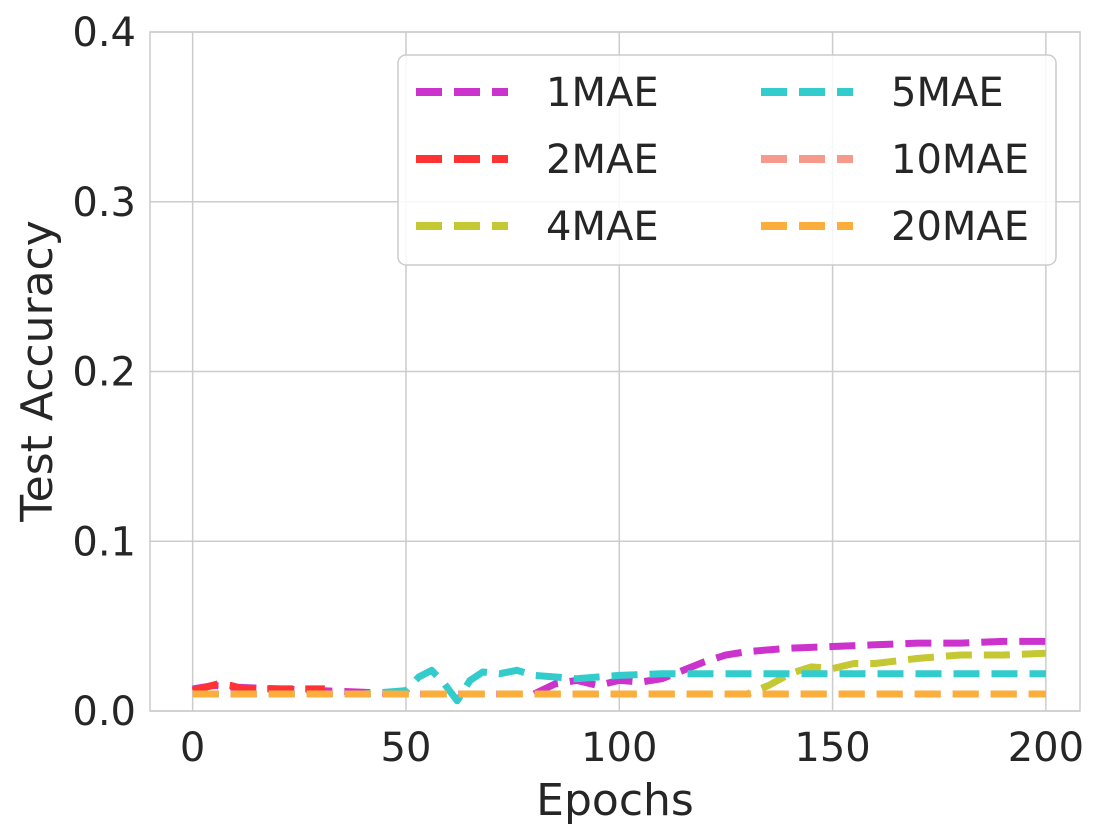  Describe the element at coordinates (104, 33) in the screenshot. I see `y-tick-label: 0.4` at that location.